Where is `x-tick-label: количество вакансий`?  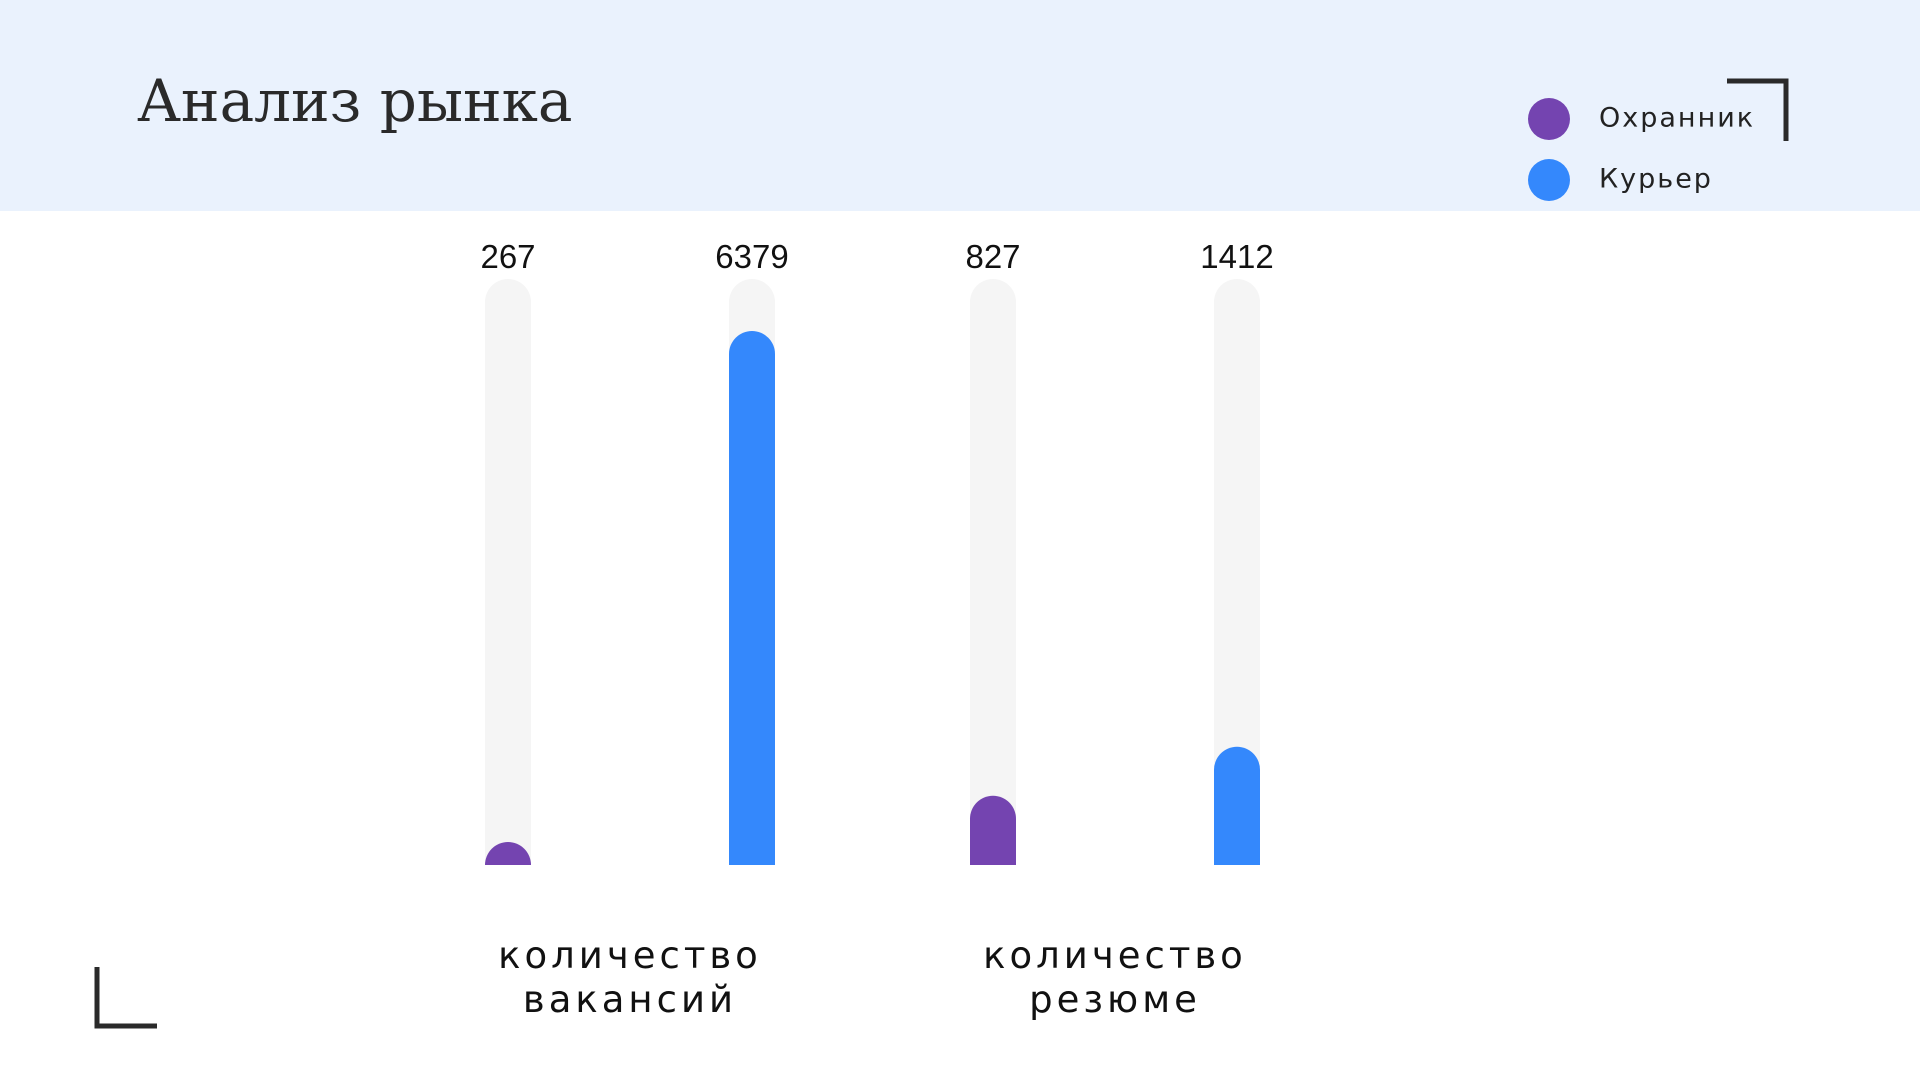
x-tick-label: количество вакансий is located at coordinates (630, 977).